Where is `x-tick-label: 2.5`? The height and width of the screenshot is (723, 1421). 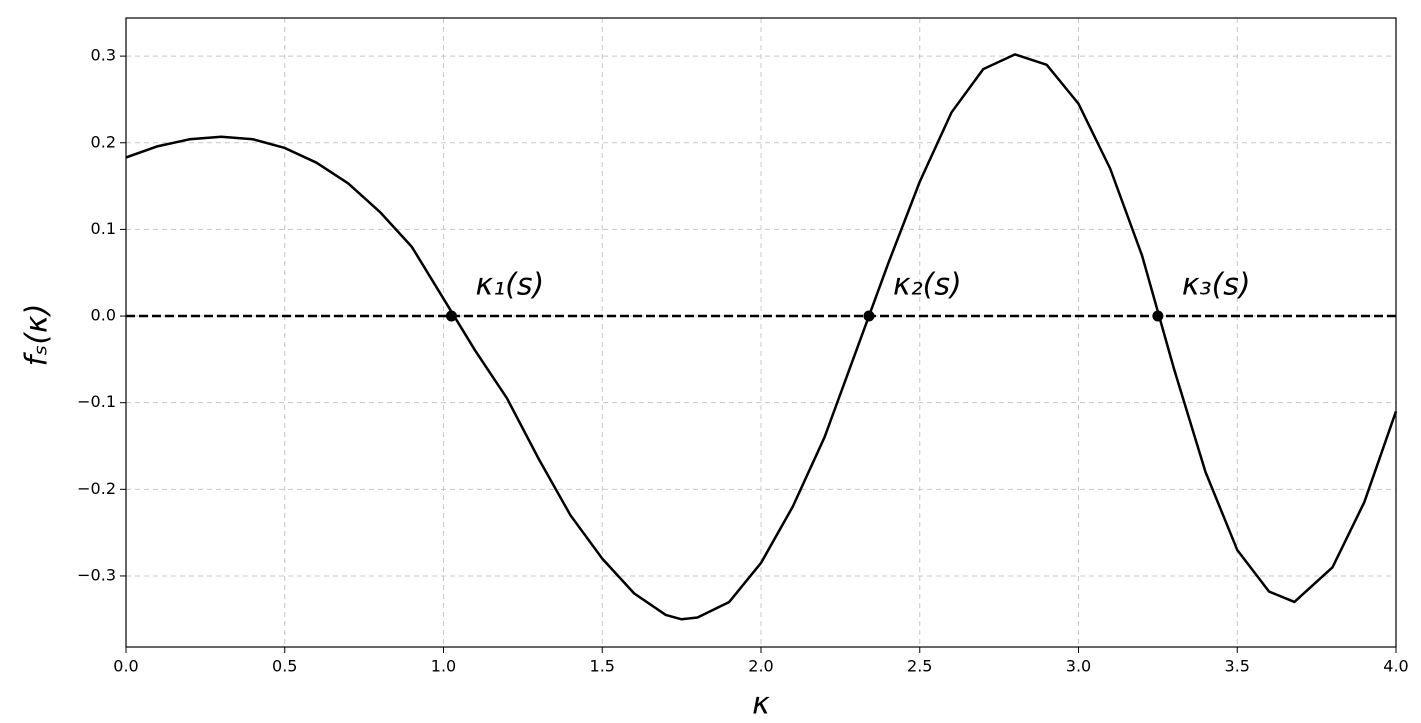 x-tick-label: 2.5 is located at coordinates (919, 666).